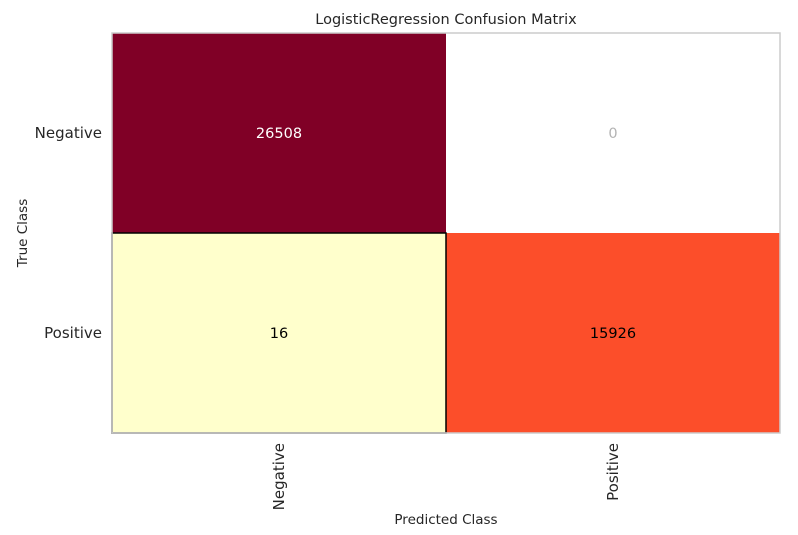 Image resolution: width=798 pixels, height=535 pixels. What do you see at coordinates (23, 233) in the screenshot?
I see `y-axis-label: True Class` at bounding box center [23, 233].